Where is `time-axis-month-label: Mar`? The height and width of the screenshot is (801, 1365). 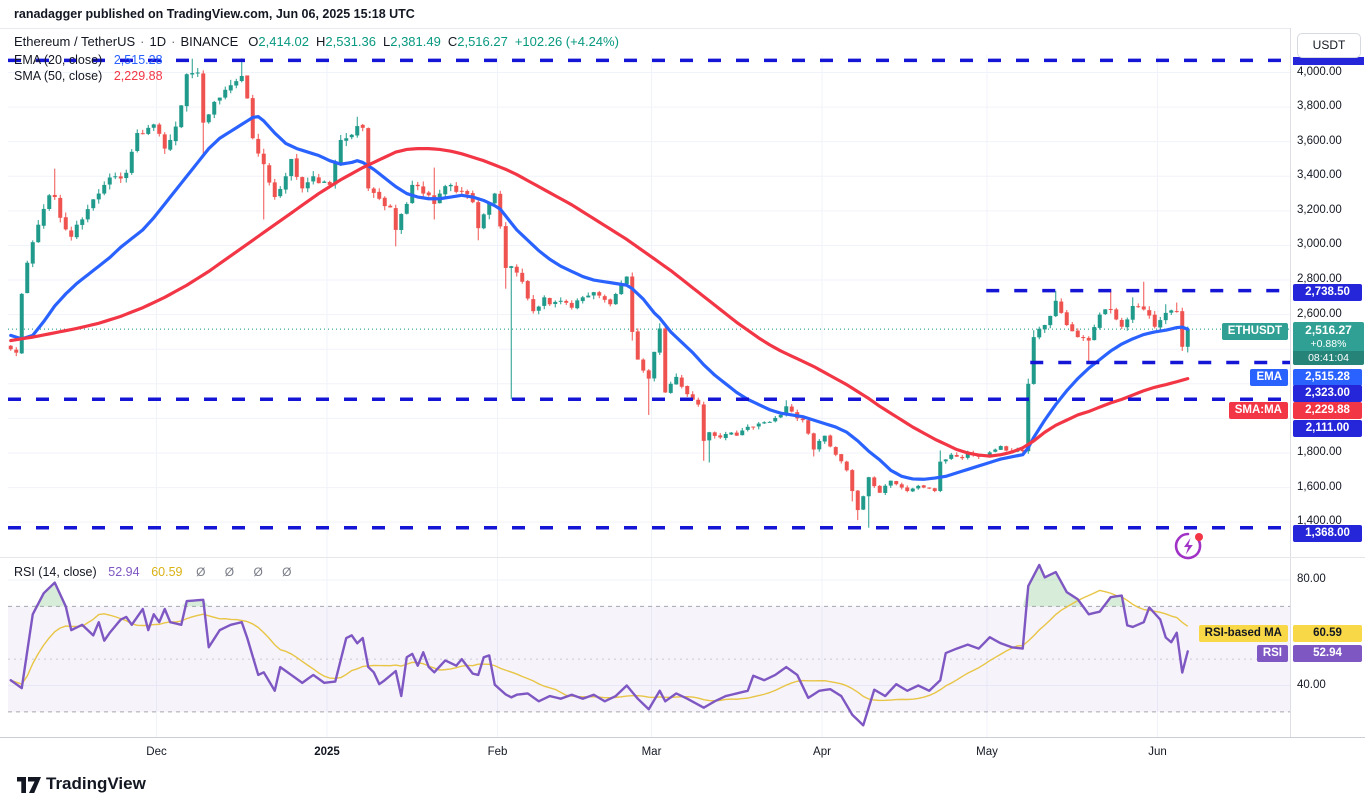
time-axis-month-label: Mar is located at coordinates (651, 752).